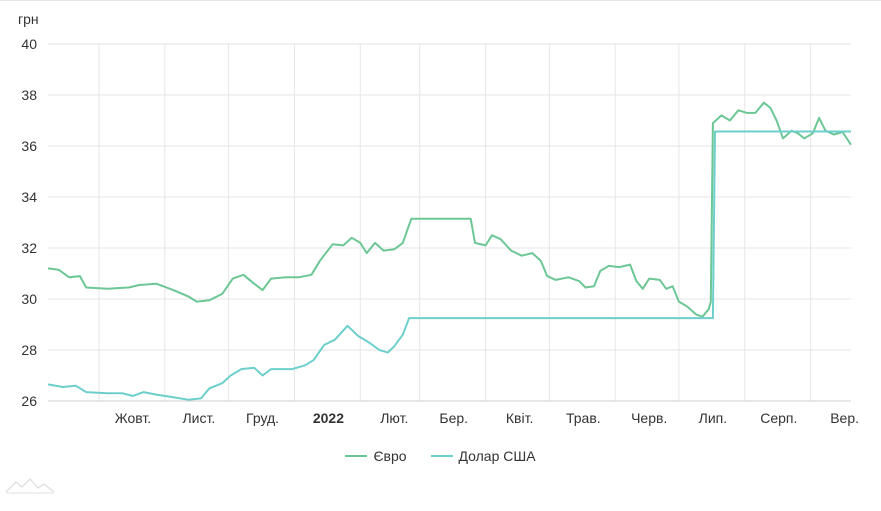 The height and width of the screenshot is (511, 881). What do you see at coordinates (29, 350) in the screenshot?
I see `y-tick-label: 28` at bounding box center [29, 350].